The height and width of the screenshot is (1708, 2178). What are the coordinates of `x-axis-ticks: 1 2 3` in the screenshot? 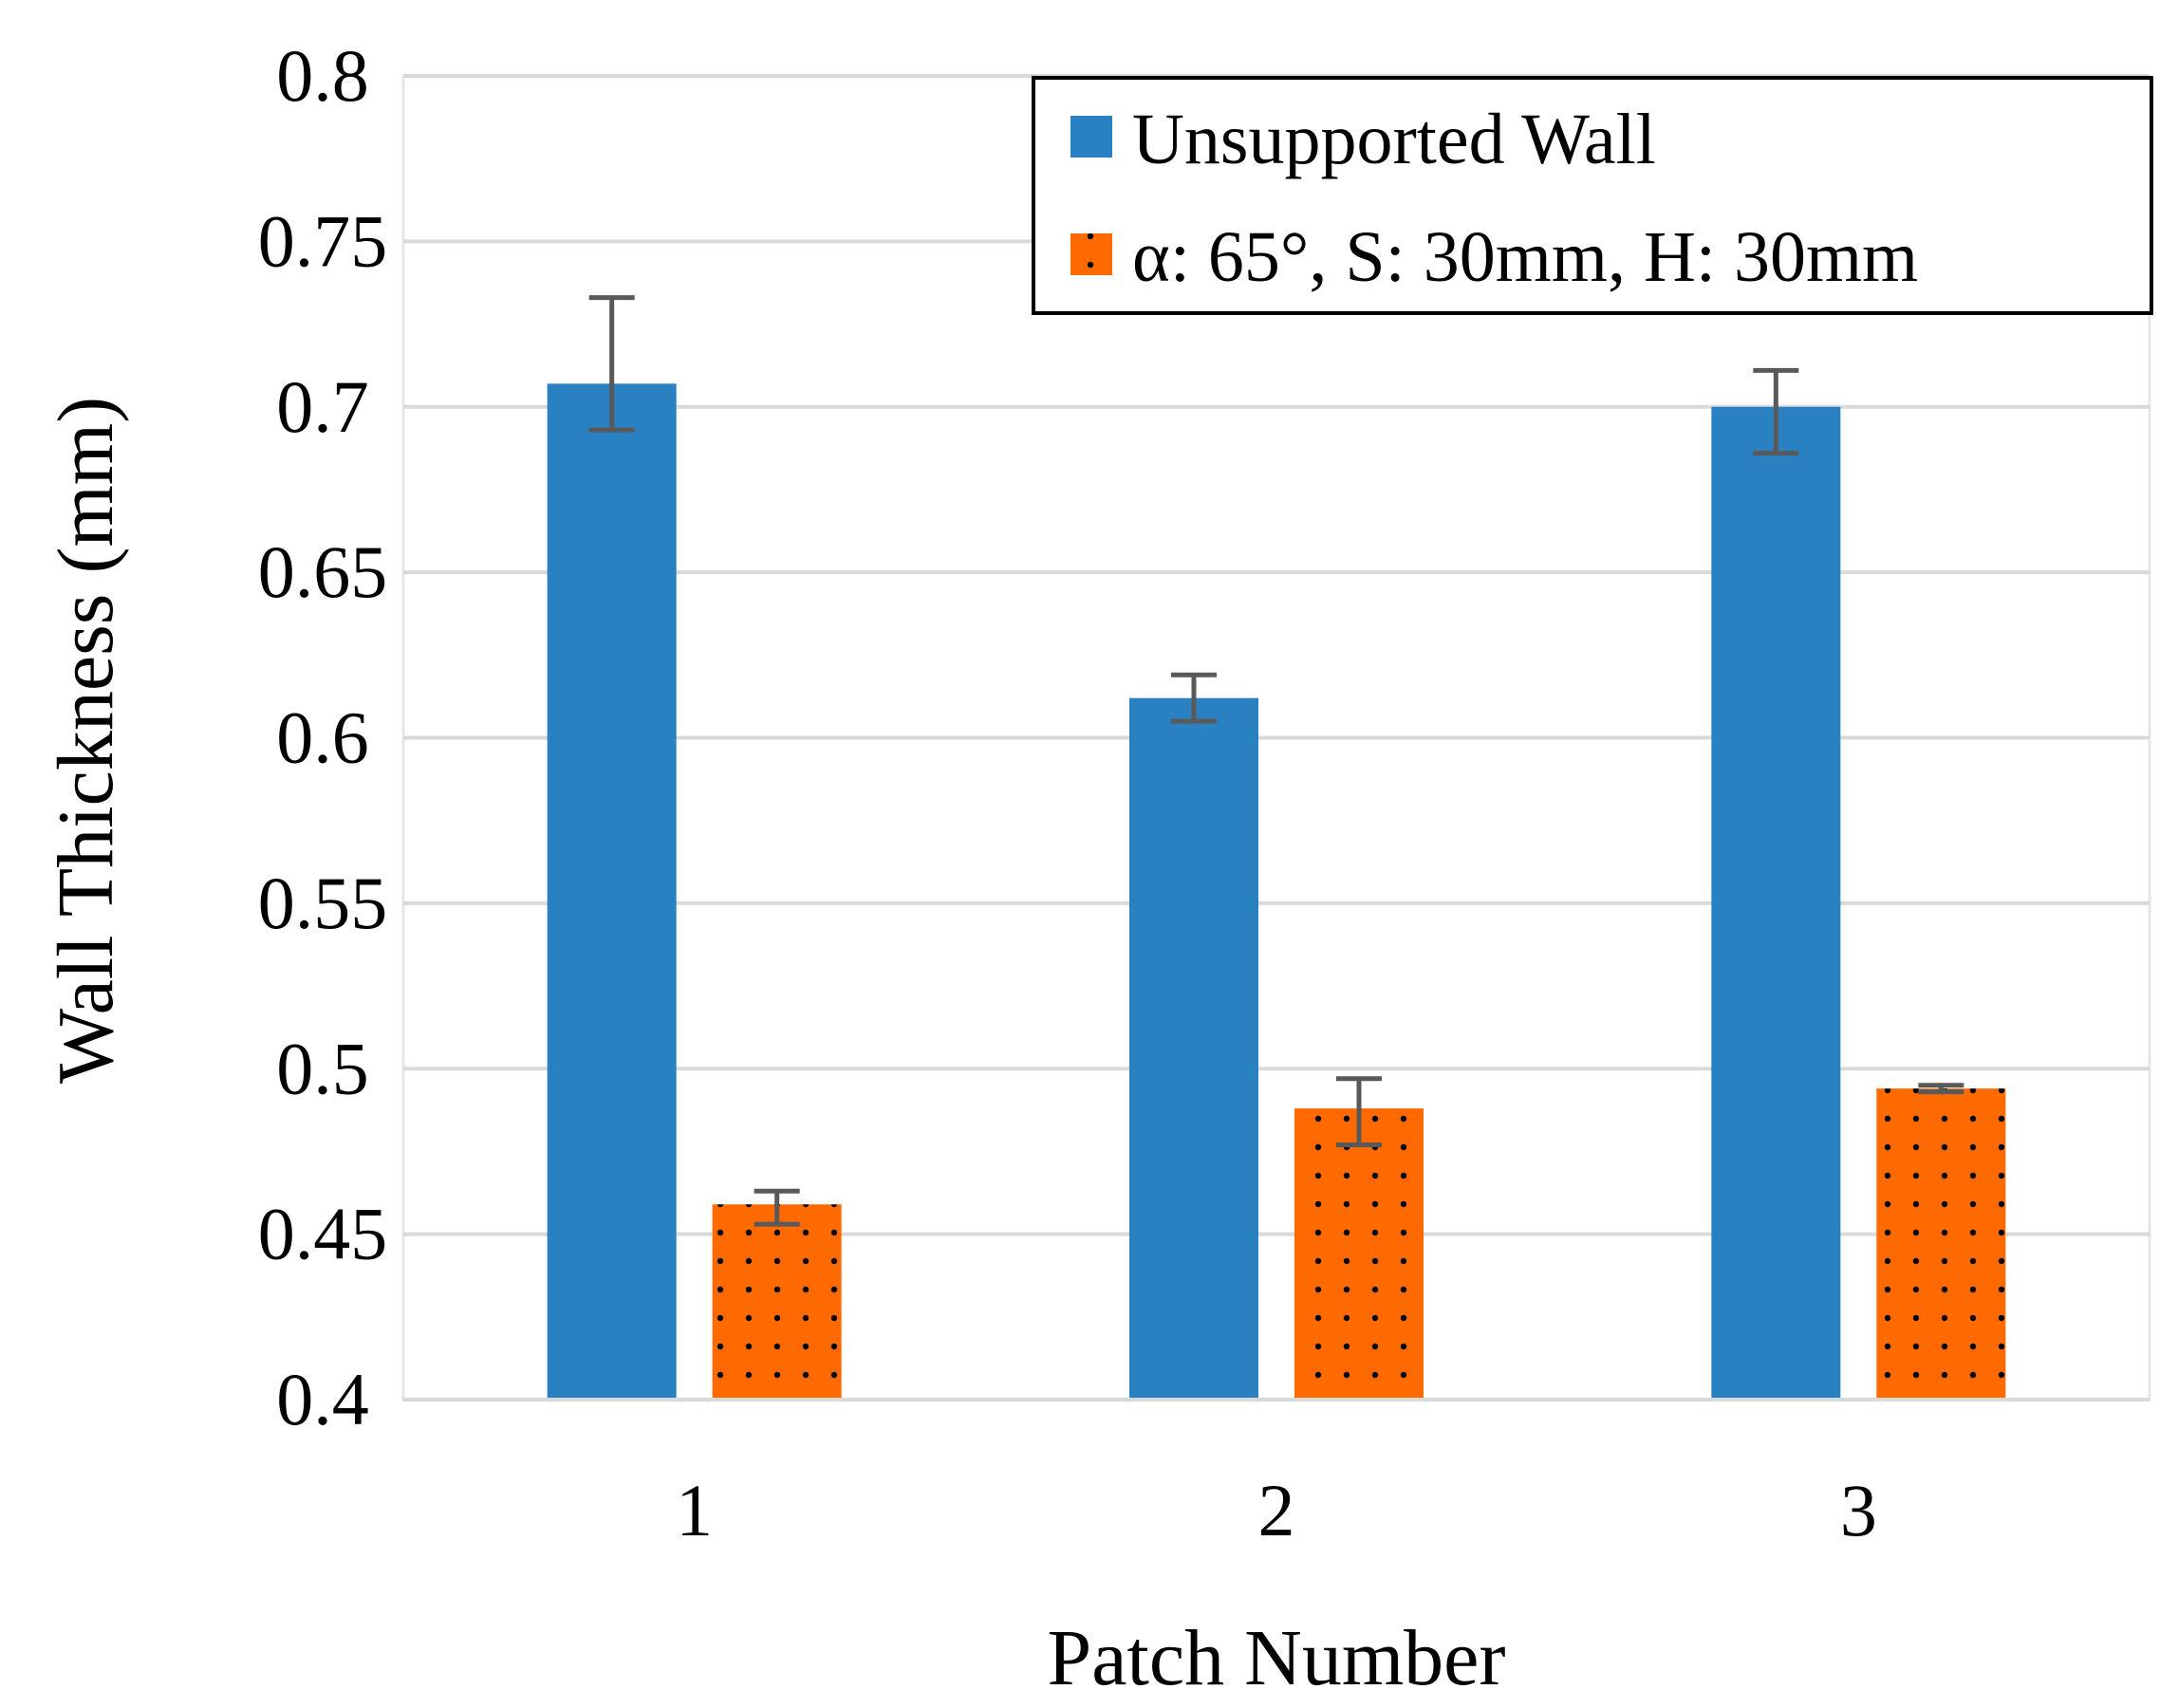 It's located at (1276, 1510).